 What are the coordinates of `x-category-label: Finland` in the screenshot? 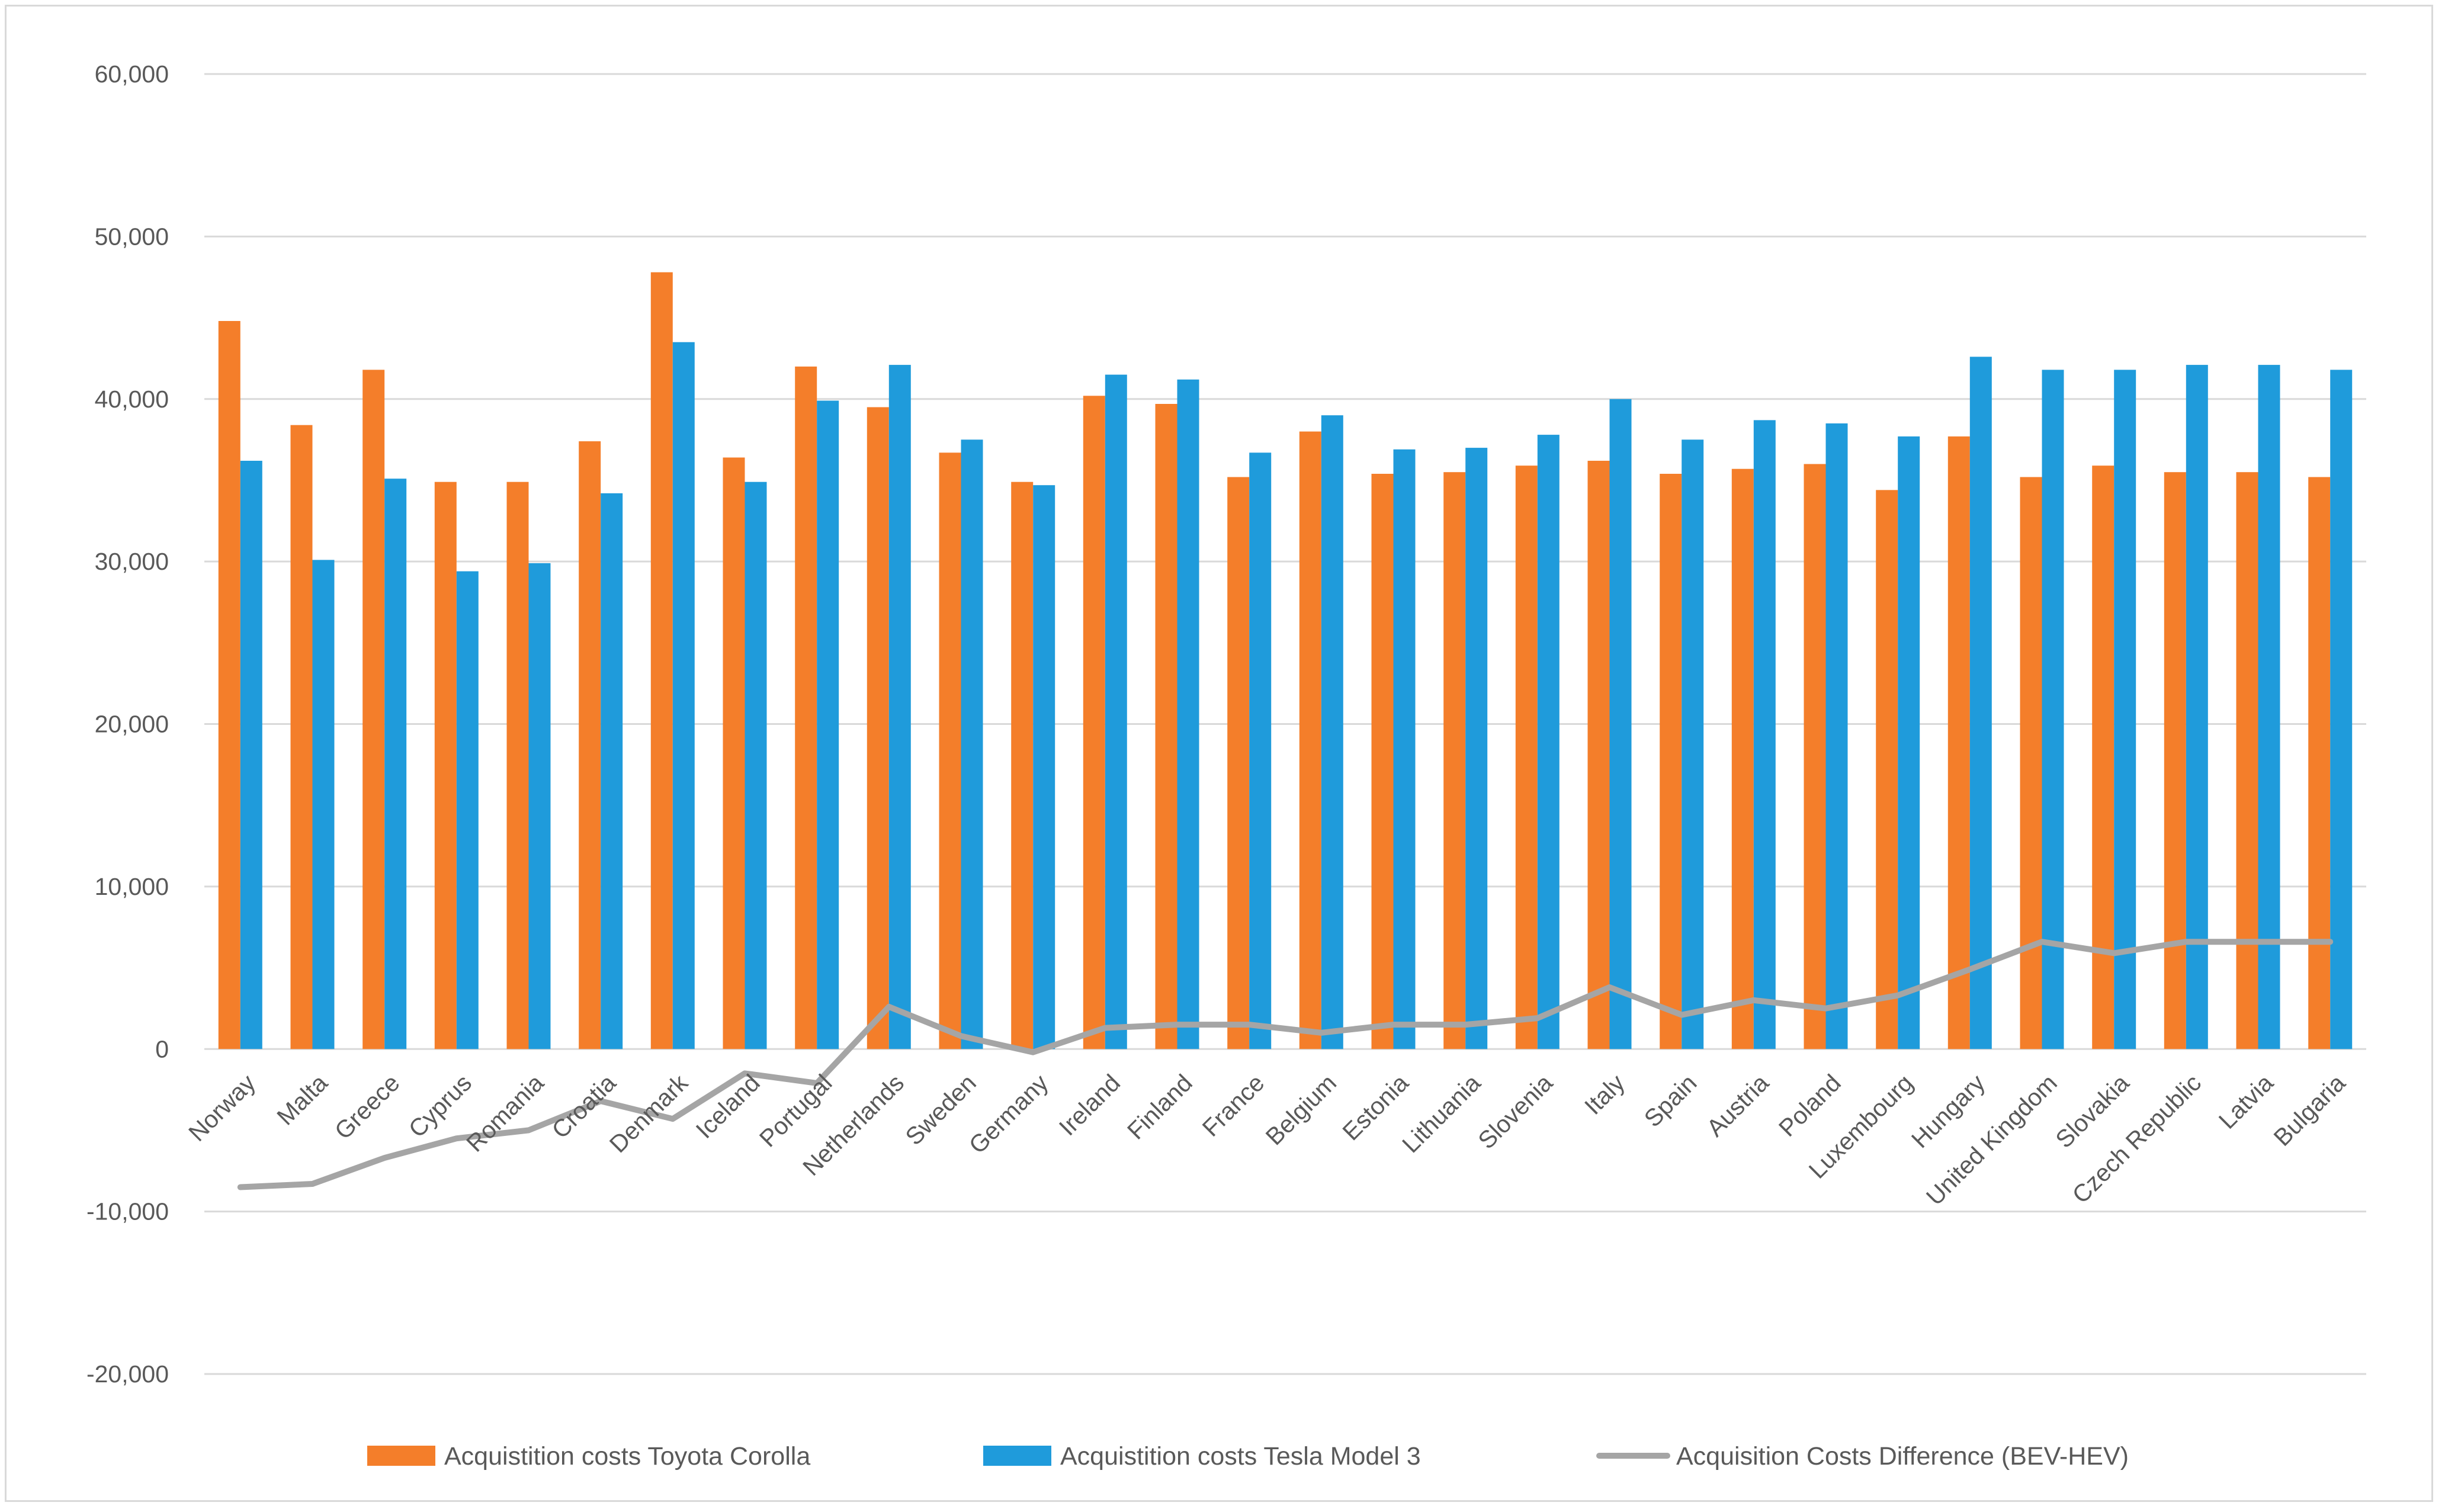 It's located at (1160, 1107).